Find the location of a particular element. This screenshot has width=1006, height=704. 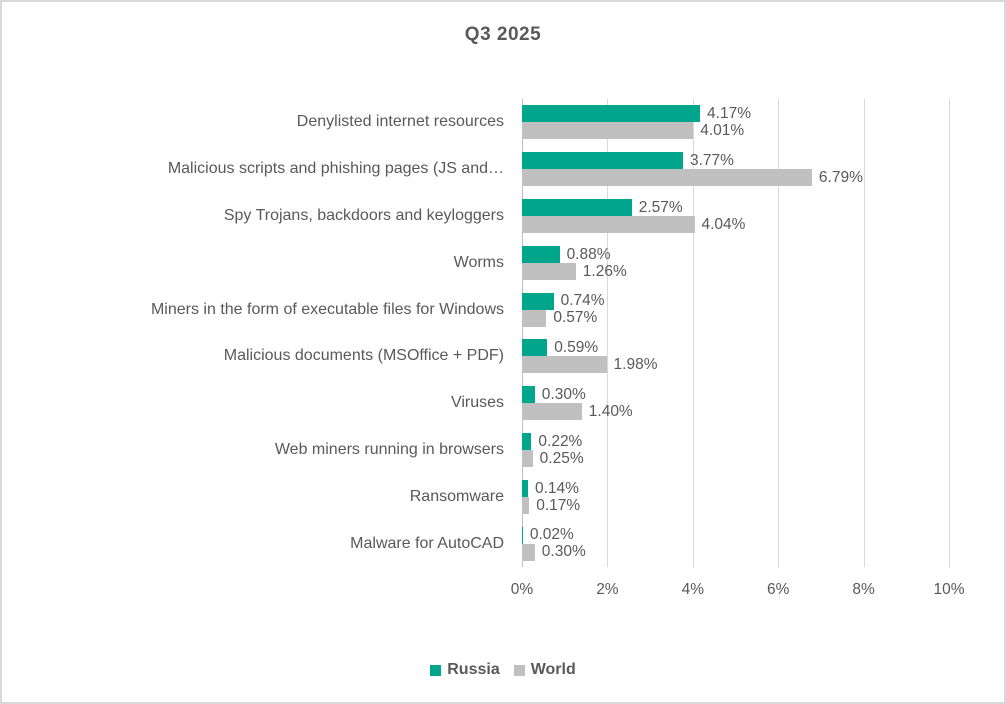

value-label-world: 4.04% is located at coordinates (723, 224).